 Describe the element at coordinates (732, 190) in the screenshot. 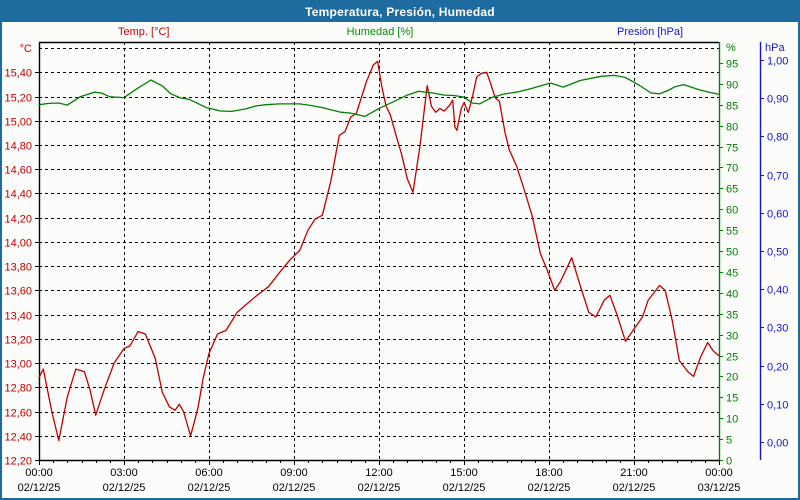

I see `svg-text: 65` at that location.